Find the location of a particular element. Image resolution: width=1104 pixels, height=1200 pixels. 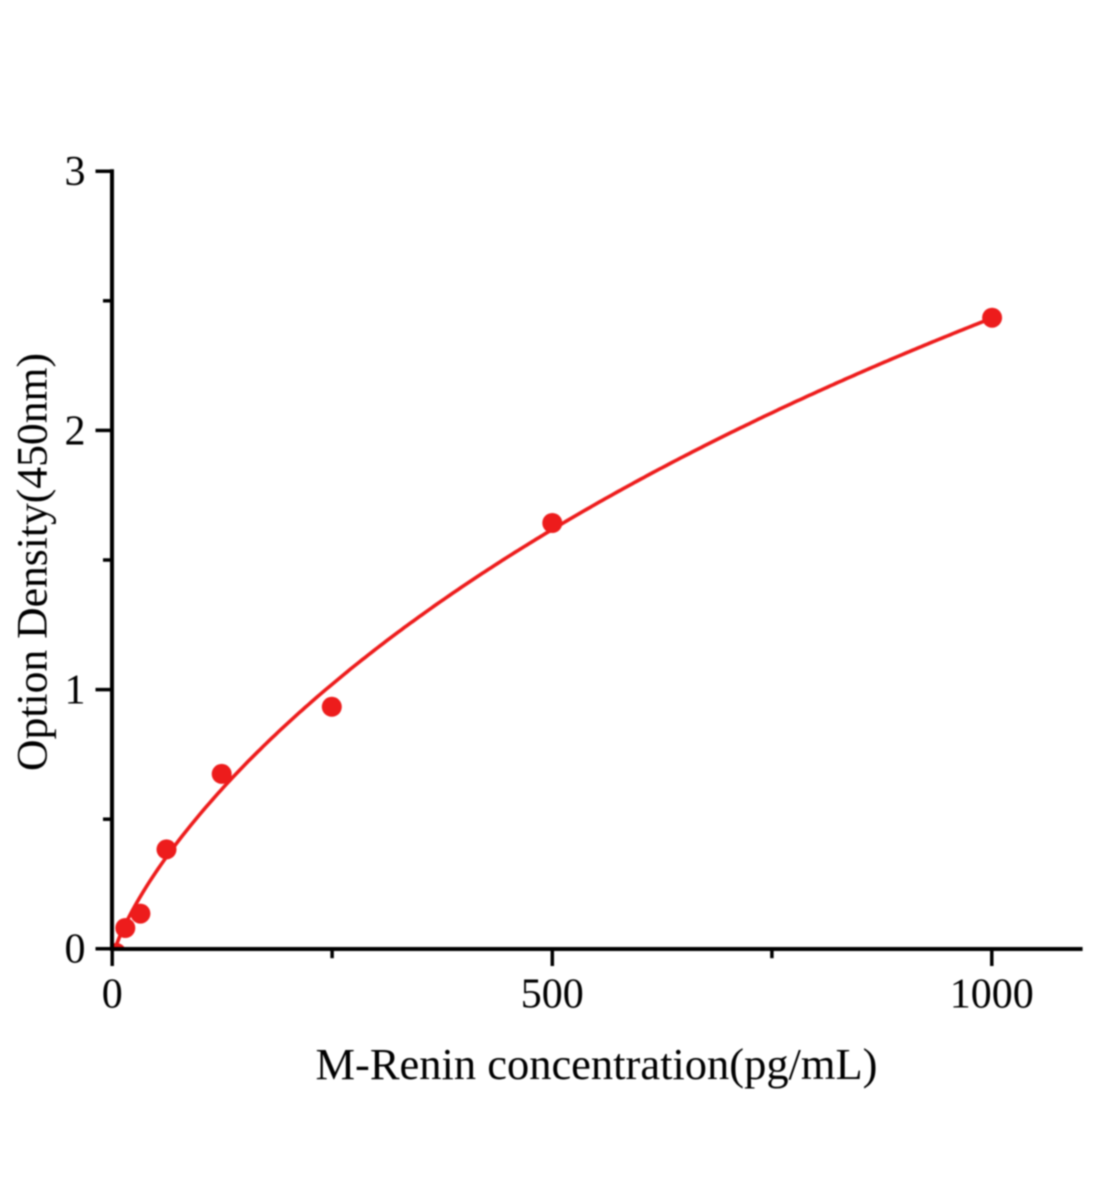

svg-text: Option Density(450nm) is located at coordinates (33, 562).